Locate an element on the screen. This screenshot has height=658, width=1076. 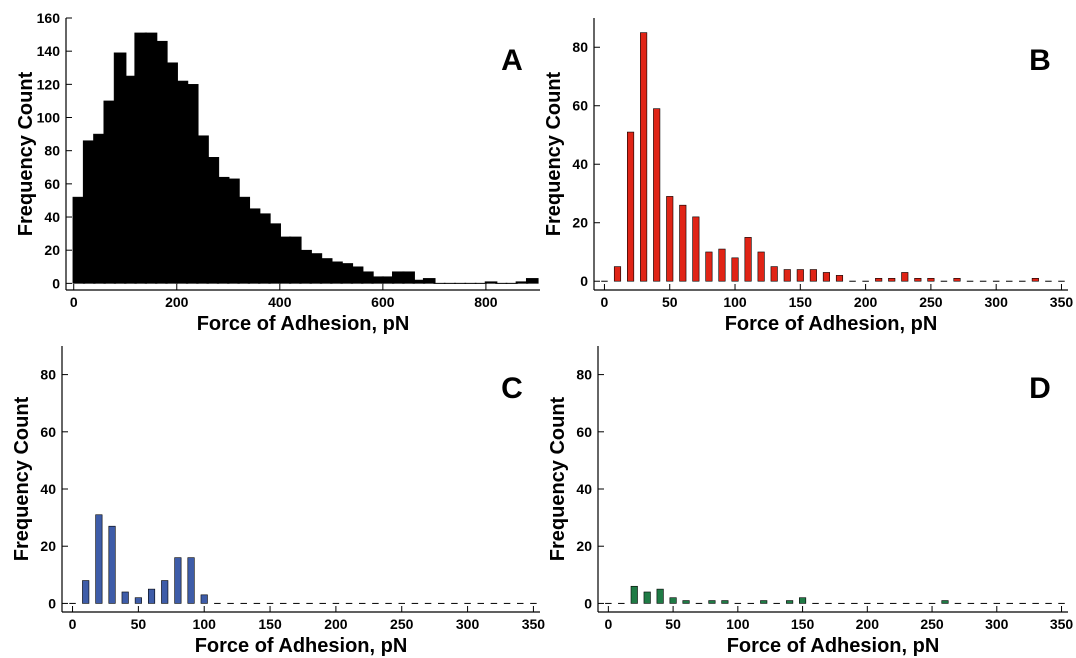
x-tick-label: 400 is located at coordinates (280, 302).